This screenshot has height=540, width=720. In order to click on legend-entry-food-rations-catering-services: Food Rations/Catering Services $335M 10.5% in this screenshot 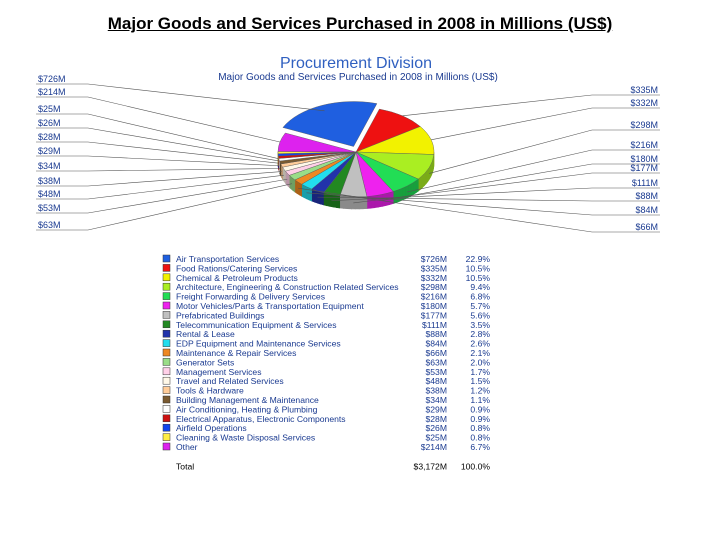, I will do `click(326, 268)`.